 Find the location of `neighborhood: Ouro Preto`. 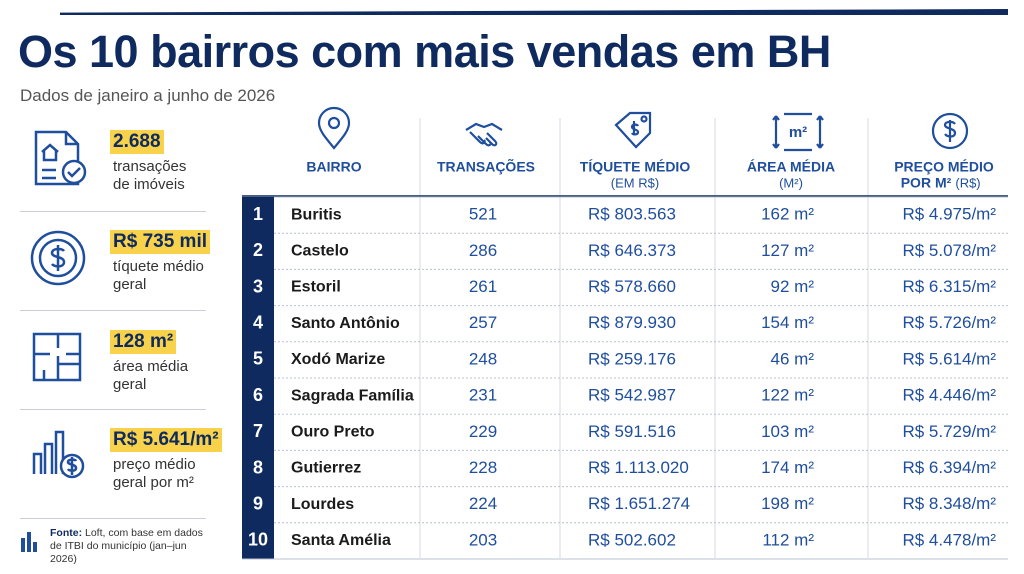

neighborhood: Ouro Preto is located at coordinates (333, 432).